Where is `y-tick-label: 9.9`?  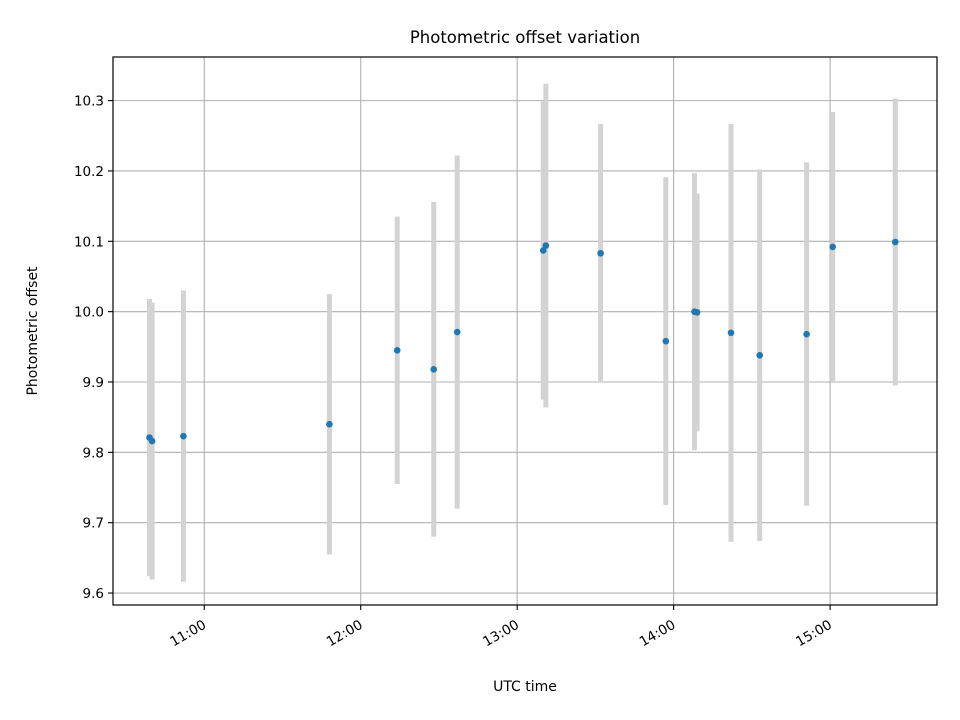
y-tick-label: 9.9 is located at coordinates (93, 383).